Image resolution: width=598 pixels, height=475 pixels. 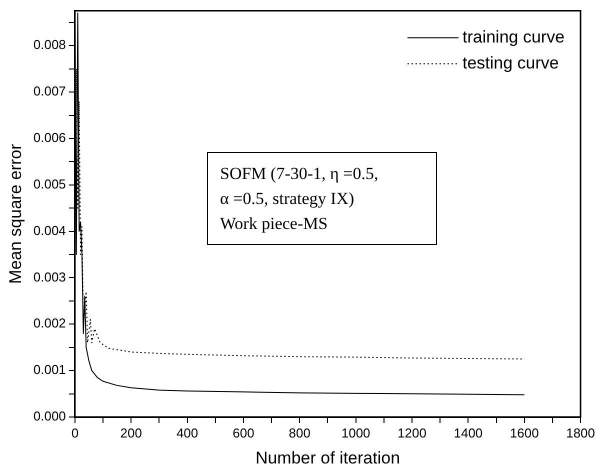 I want to click on annotation: Work piece-MS, so click(x=274, y=224).